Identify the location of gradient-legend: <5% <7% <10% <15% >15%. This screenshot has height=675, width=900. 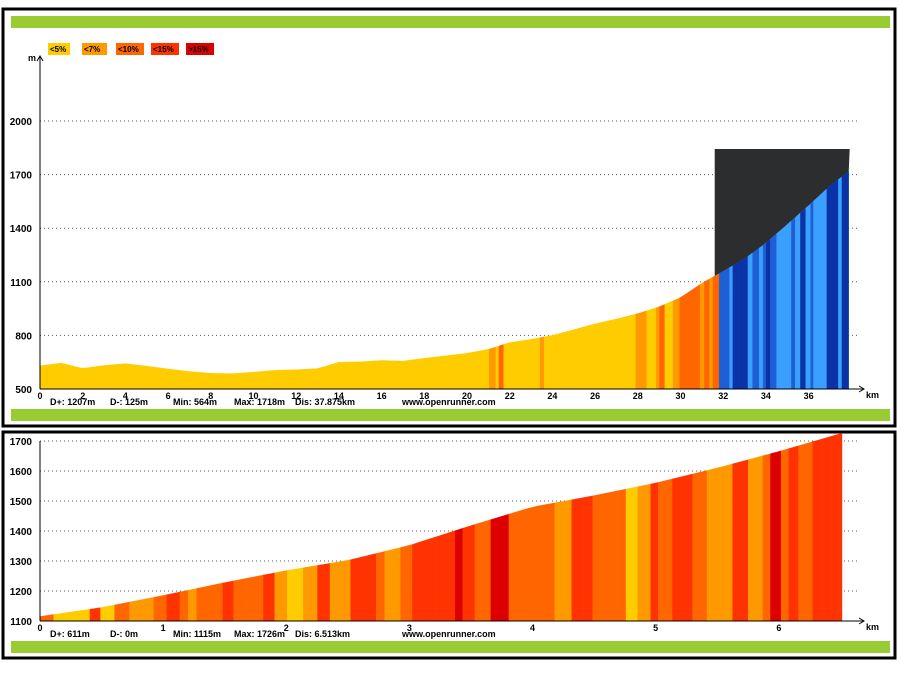
(131, 49).